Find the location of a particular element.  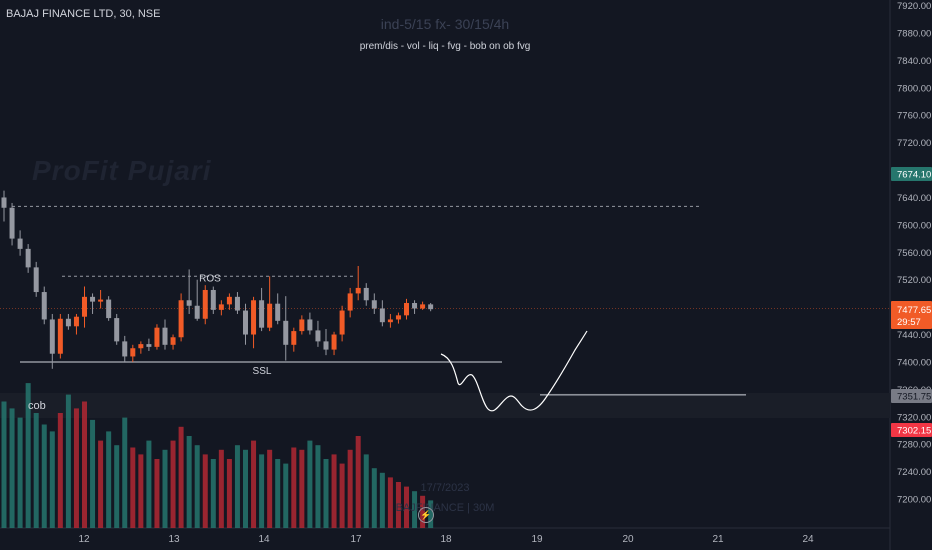

y-tick-label: 7520.00 is located at coordinates (914, 280).